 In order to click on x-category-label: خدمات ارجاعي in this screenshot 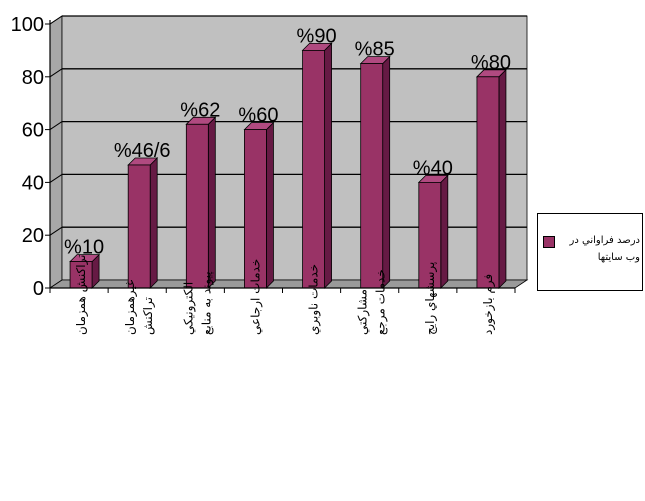, I will do `click(255, 297)`.